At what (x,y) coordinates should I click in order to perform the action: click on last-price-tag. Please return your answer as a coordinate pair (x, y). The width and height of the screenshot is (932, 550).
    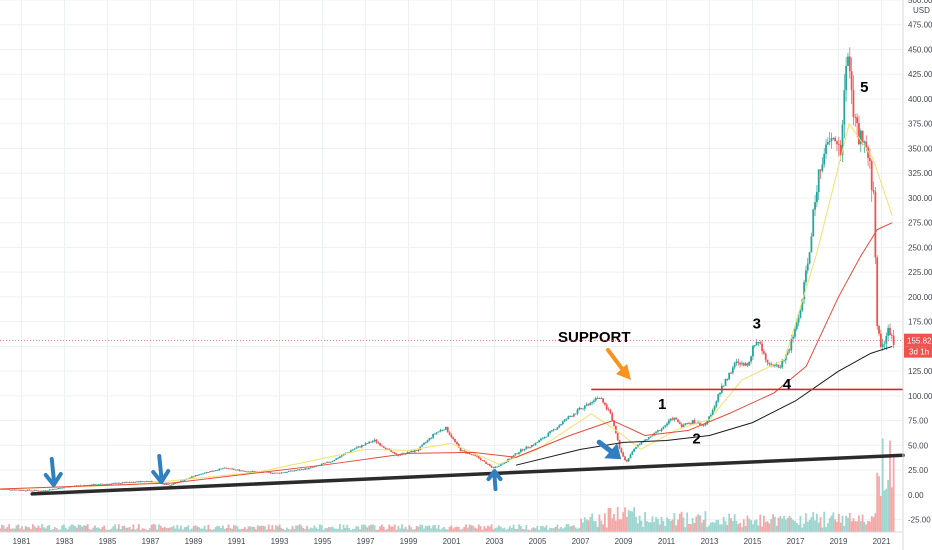
    Looking at the image, I should click on (918, 340).